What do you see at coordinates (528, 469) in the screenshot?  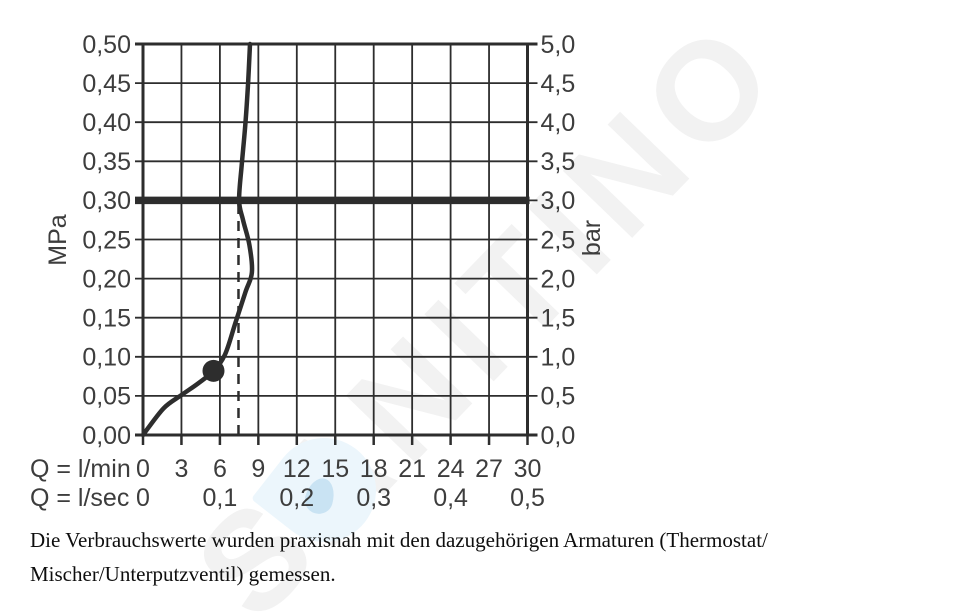 I see `x-lmin-tick-label: 30` at bounding box center [528, 469].